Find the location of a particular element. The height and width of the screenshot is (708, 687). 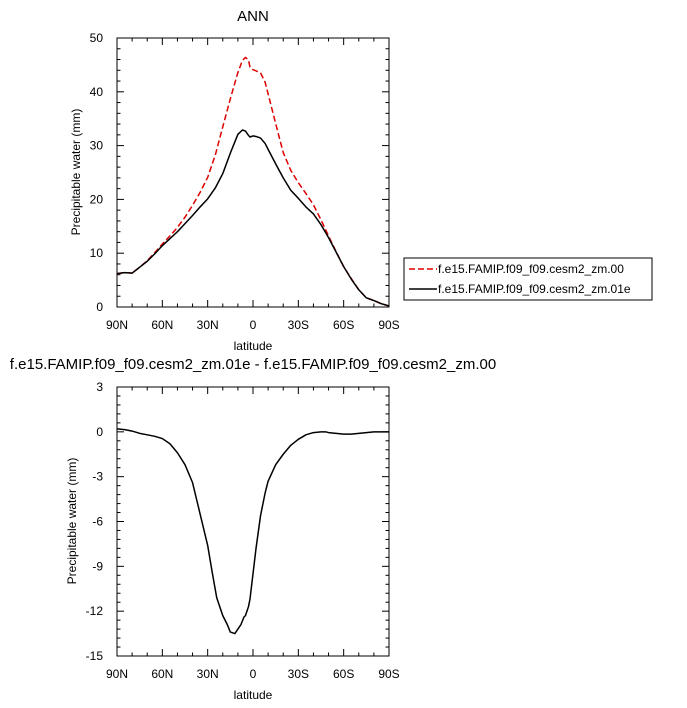

legend-label-series-01e: f.e15.FAMIP.f09_f09.cesm2_zm.01e is located at coordinates (534, 289).